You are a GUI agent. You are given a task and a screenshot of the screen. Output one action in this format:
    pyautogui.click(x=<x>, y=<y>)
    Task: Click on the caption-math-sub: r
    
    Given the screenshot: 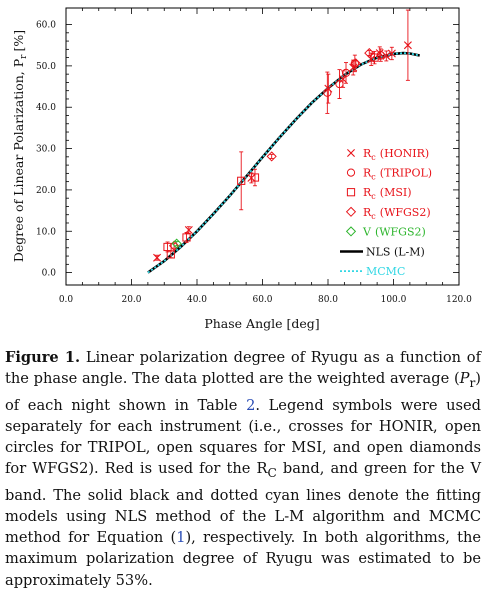 What is the action you would take?
    pyautogui.click(x=472, y=383)
    